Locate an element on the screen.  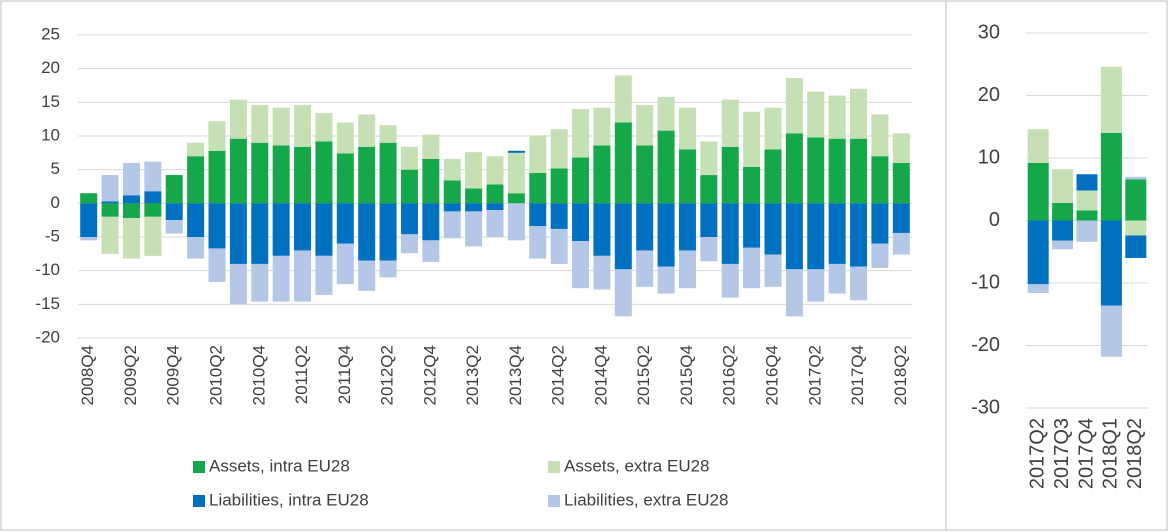
legend-label: Assets, extra EU28 is located at coordinates (637, 465).